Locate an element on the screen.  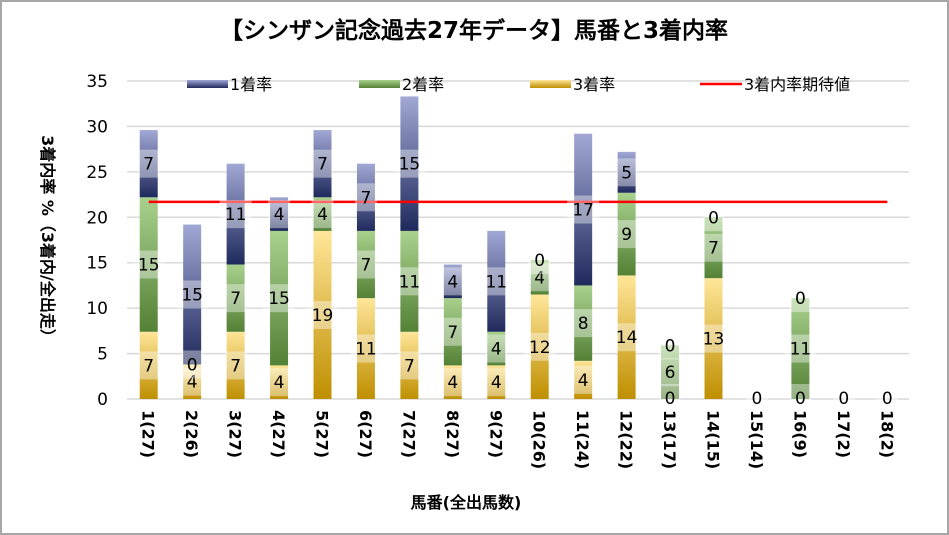
y-axis-title: 3着内率 %（3着内/全出走） is located at coordinates (47, 240).